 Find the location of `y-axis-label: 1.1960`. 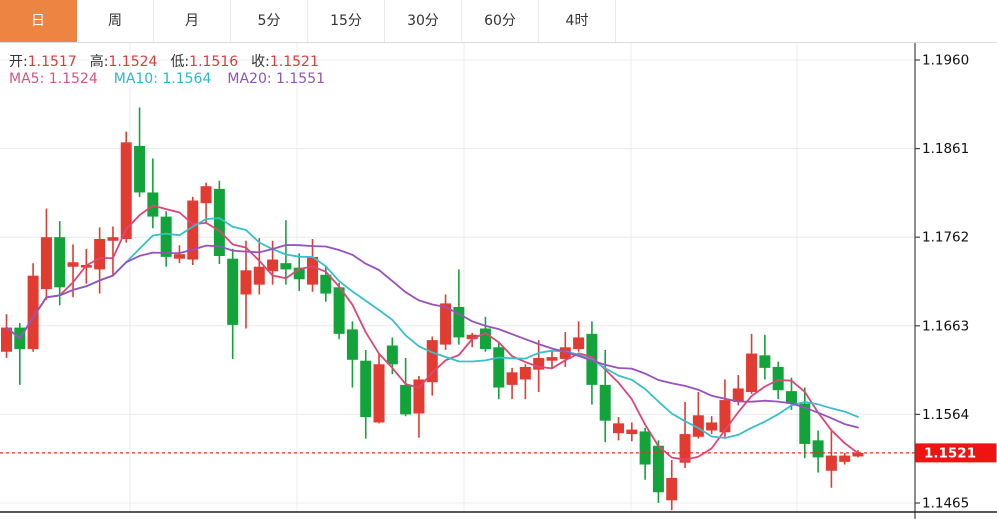

y-axis-label: 1.1960 is located at coordinates (945, 61).